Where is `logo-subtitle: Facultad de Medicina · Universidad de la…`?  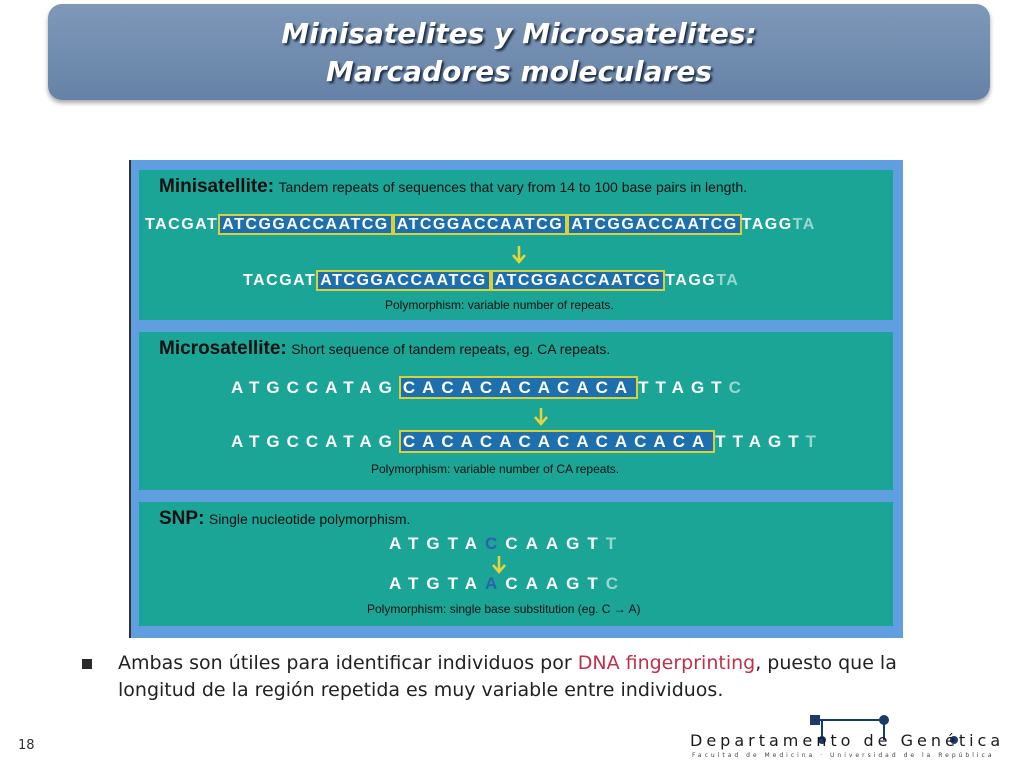
logo-subtitle: Facultad de Medicina · Universidad de la… is located at coordinates (843, 755).